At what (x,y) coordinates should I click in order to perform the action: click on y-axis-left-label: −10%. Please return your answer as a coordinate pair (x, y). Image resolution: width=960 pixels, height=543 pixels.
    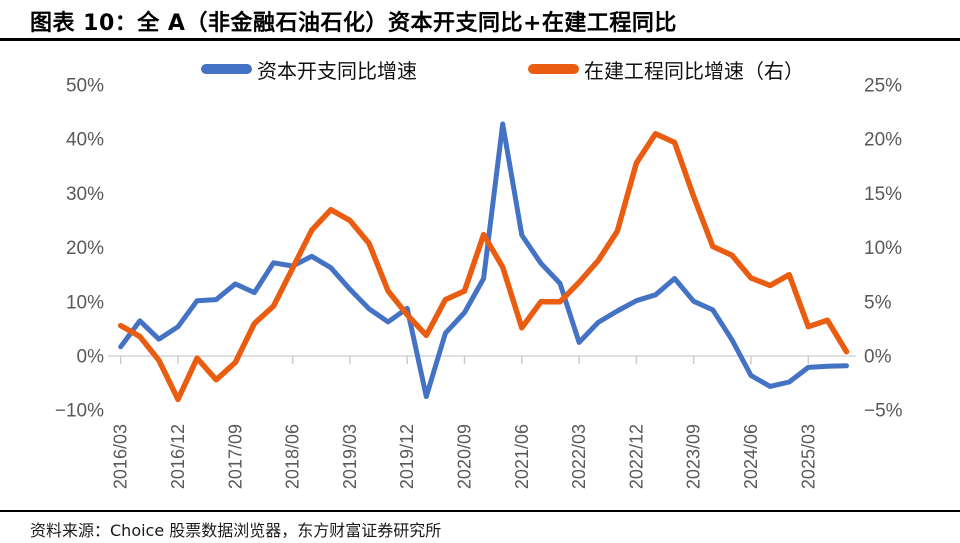
    Looking at the image, I should click on (79, 411).